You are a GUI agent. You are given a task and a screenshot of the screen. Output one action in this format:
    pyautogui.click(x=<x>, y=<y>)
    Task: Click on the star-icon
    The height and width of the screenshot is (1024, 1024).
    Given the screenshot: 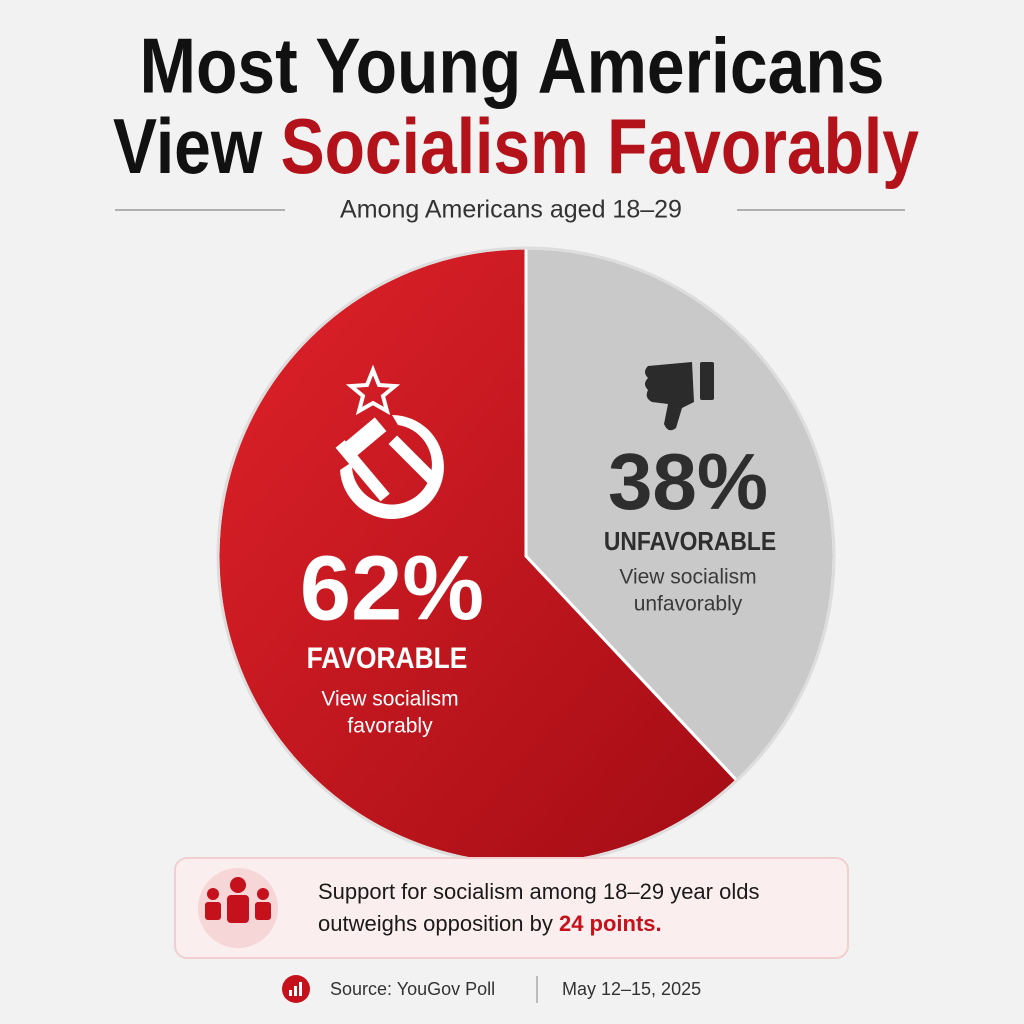 What is the action you would take?
    pyautogui.click(x=373, y=390)
    